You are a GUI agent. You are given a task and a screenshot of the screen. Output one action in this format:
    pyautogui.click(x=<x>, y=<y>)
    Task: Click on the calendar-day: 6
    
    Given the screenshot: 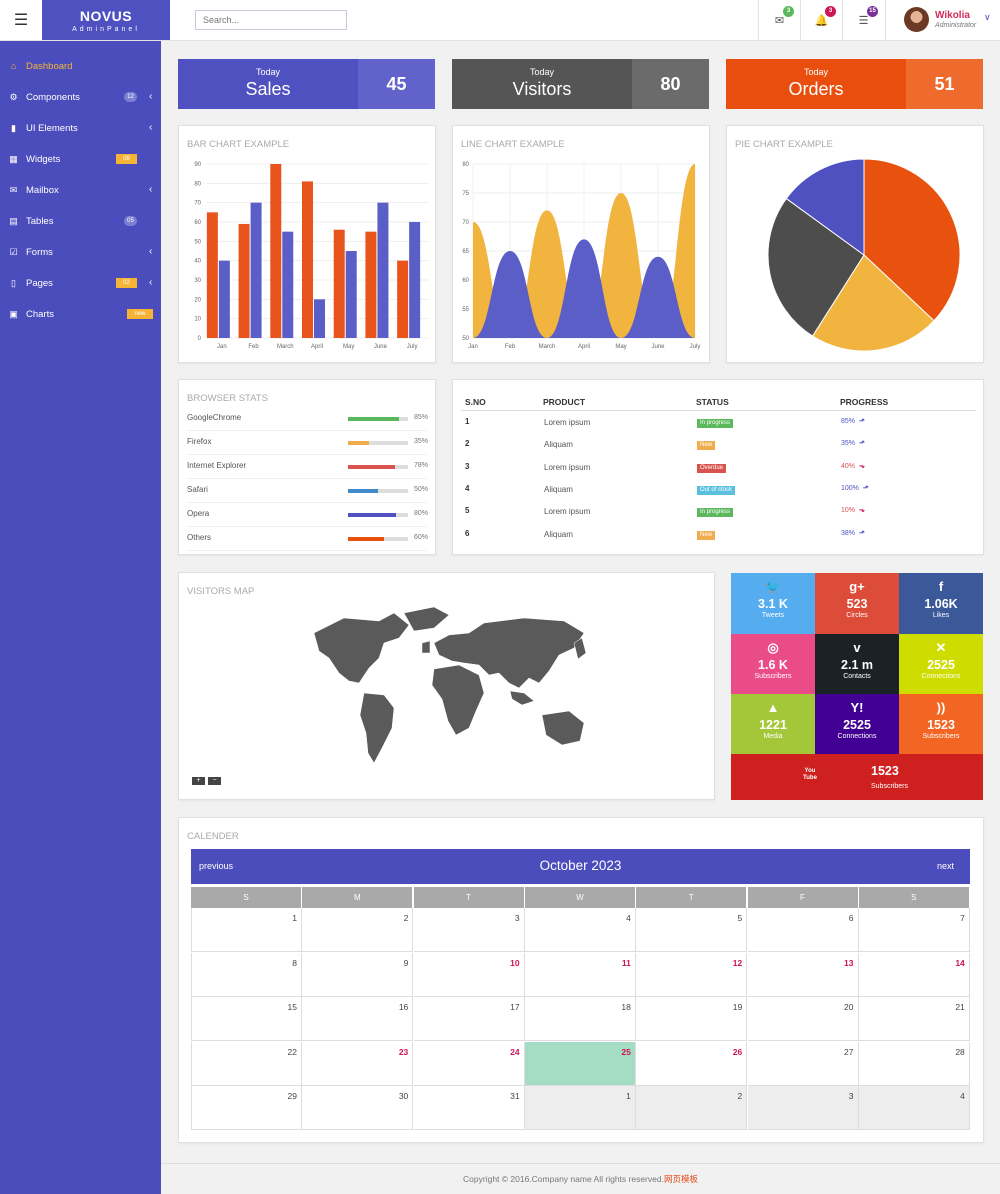 What is the action you would take?
    pyautogui.click(x=803, y=930)
    